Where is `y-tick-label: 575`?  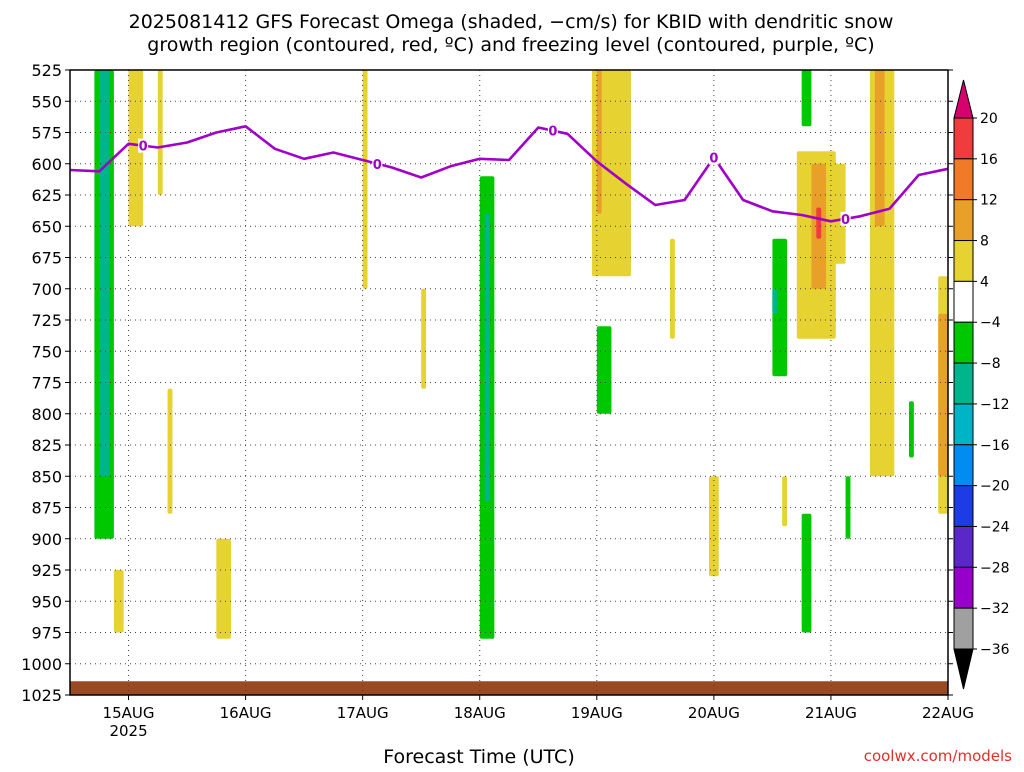
y-tick-label: 575 is located at coordinates (46, 133).